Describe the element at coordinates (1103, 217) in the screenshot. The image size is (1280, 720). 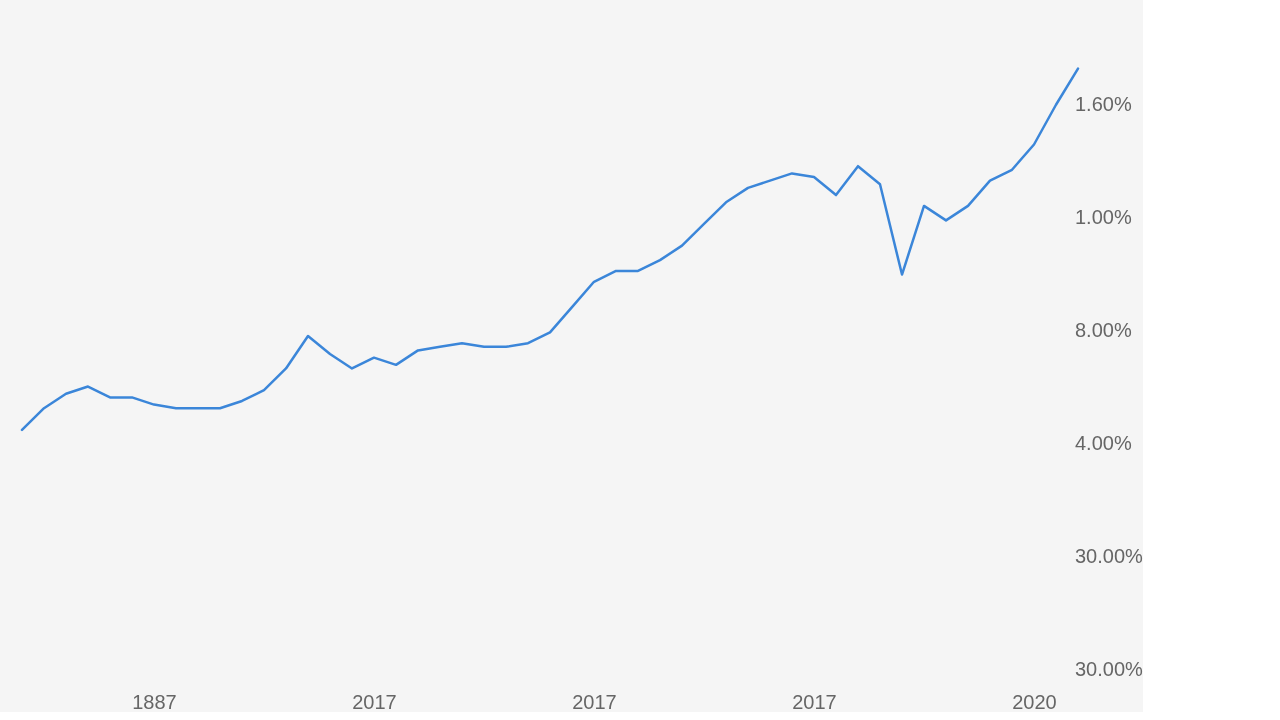
I see `annotation: 1.00%` at that location.